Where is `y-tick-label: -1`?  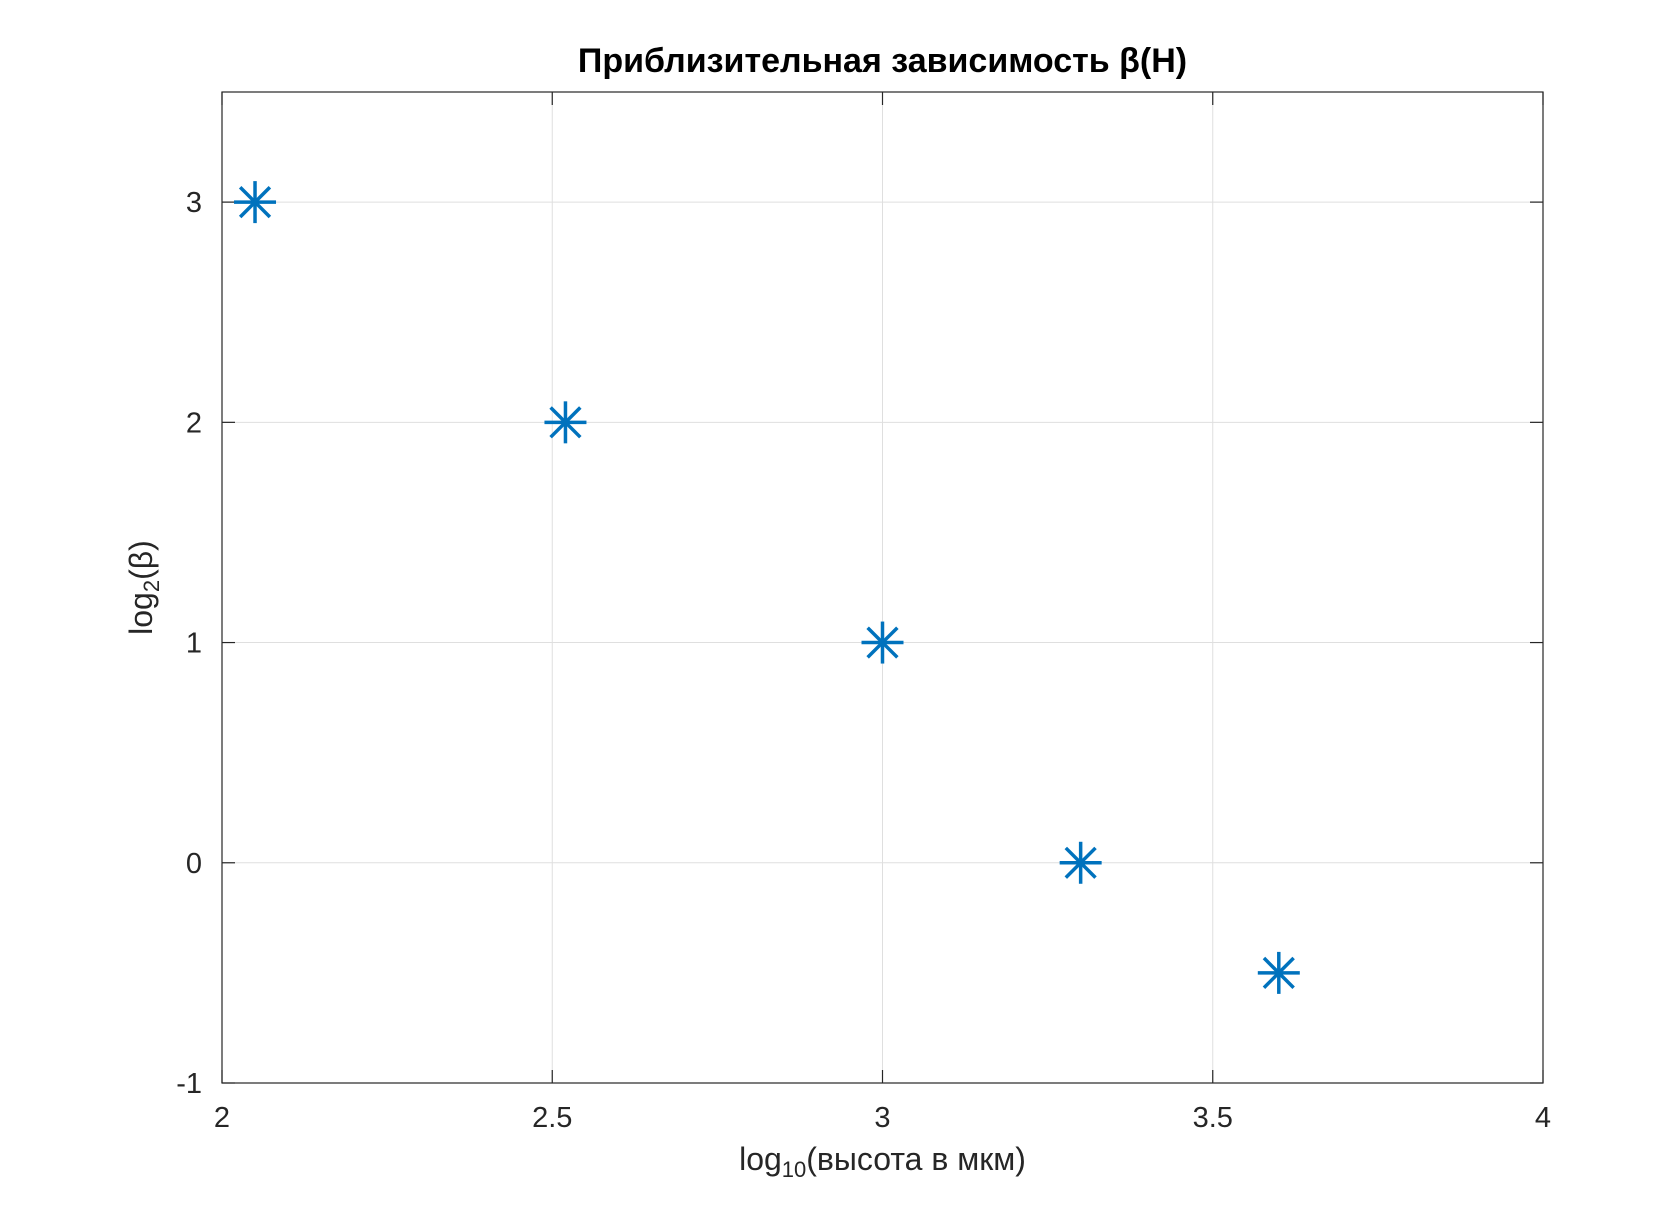
y-tick-label: -1 is located at coordinates (189, 1084).